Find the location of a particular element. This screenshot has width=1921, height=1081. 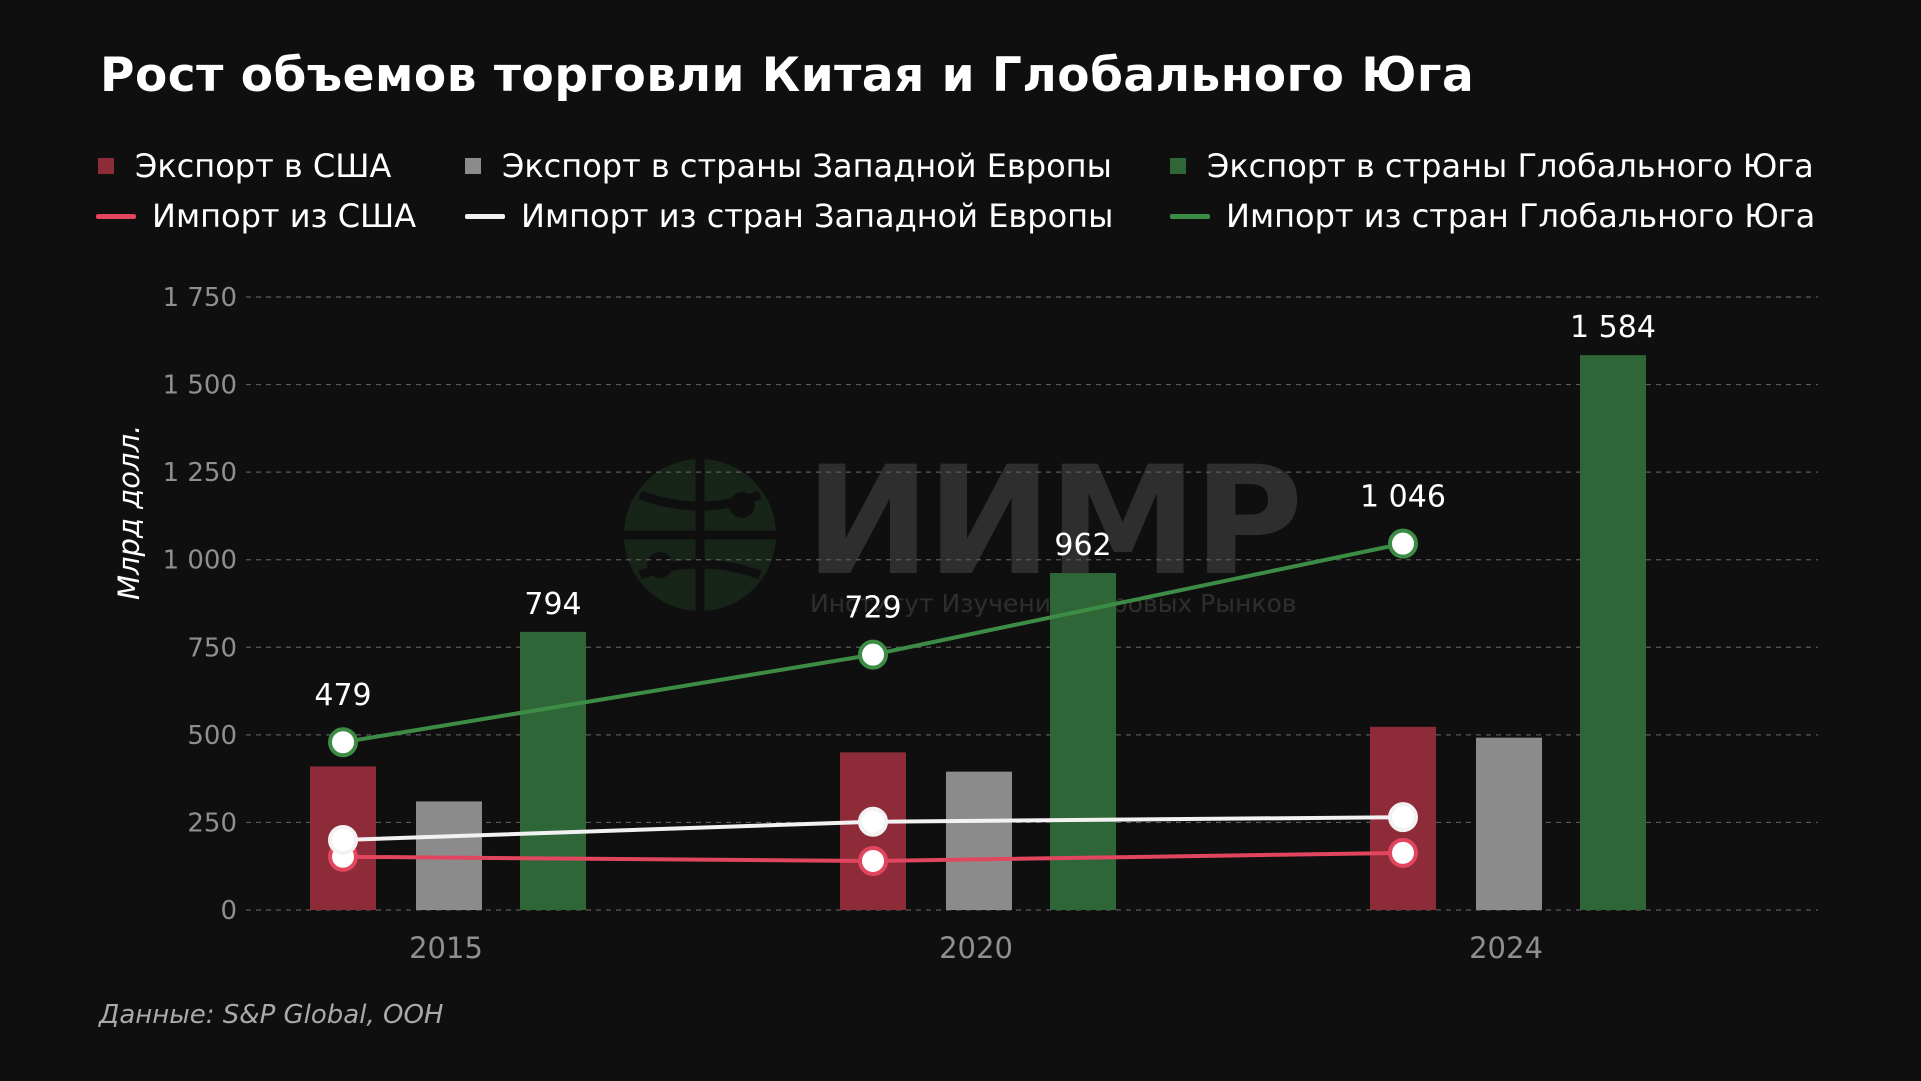

data-label: 729 is located at coordinates (872, 608).